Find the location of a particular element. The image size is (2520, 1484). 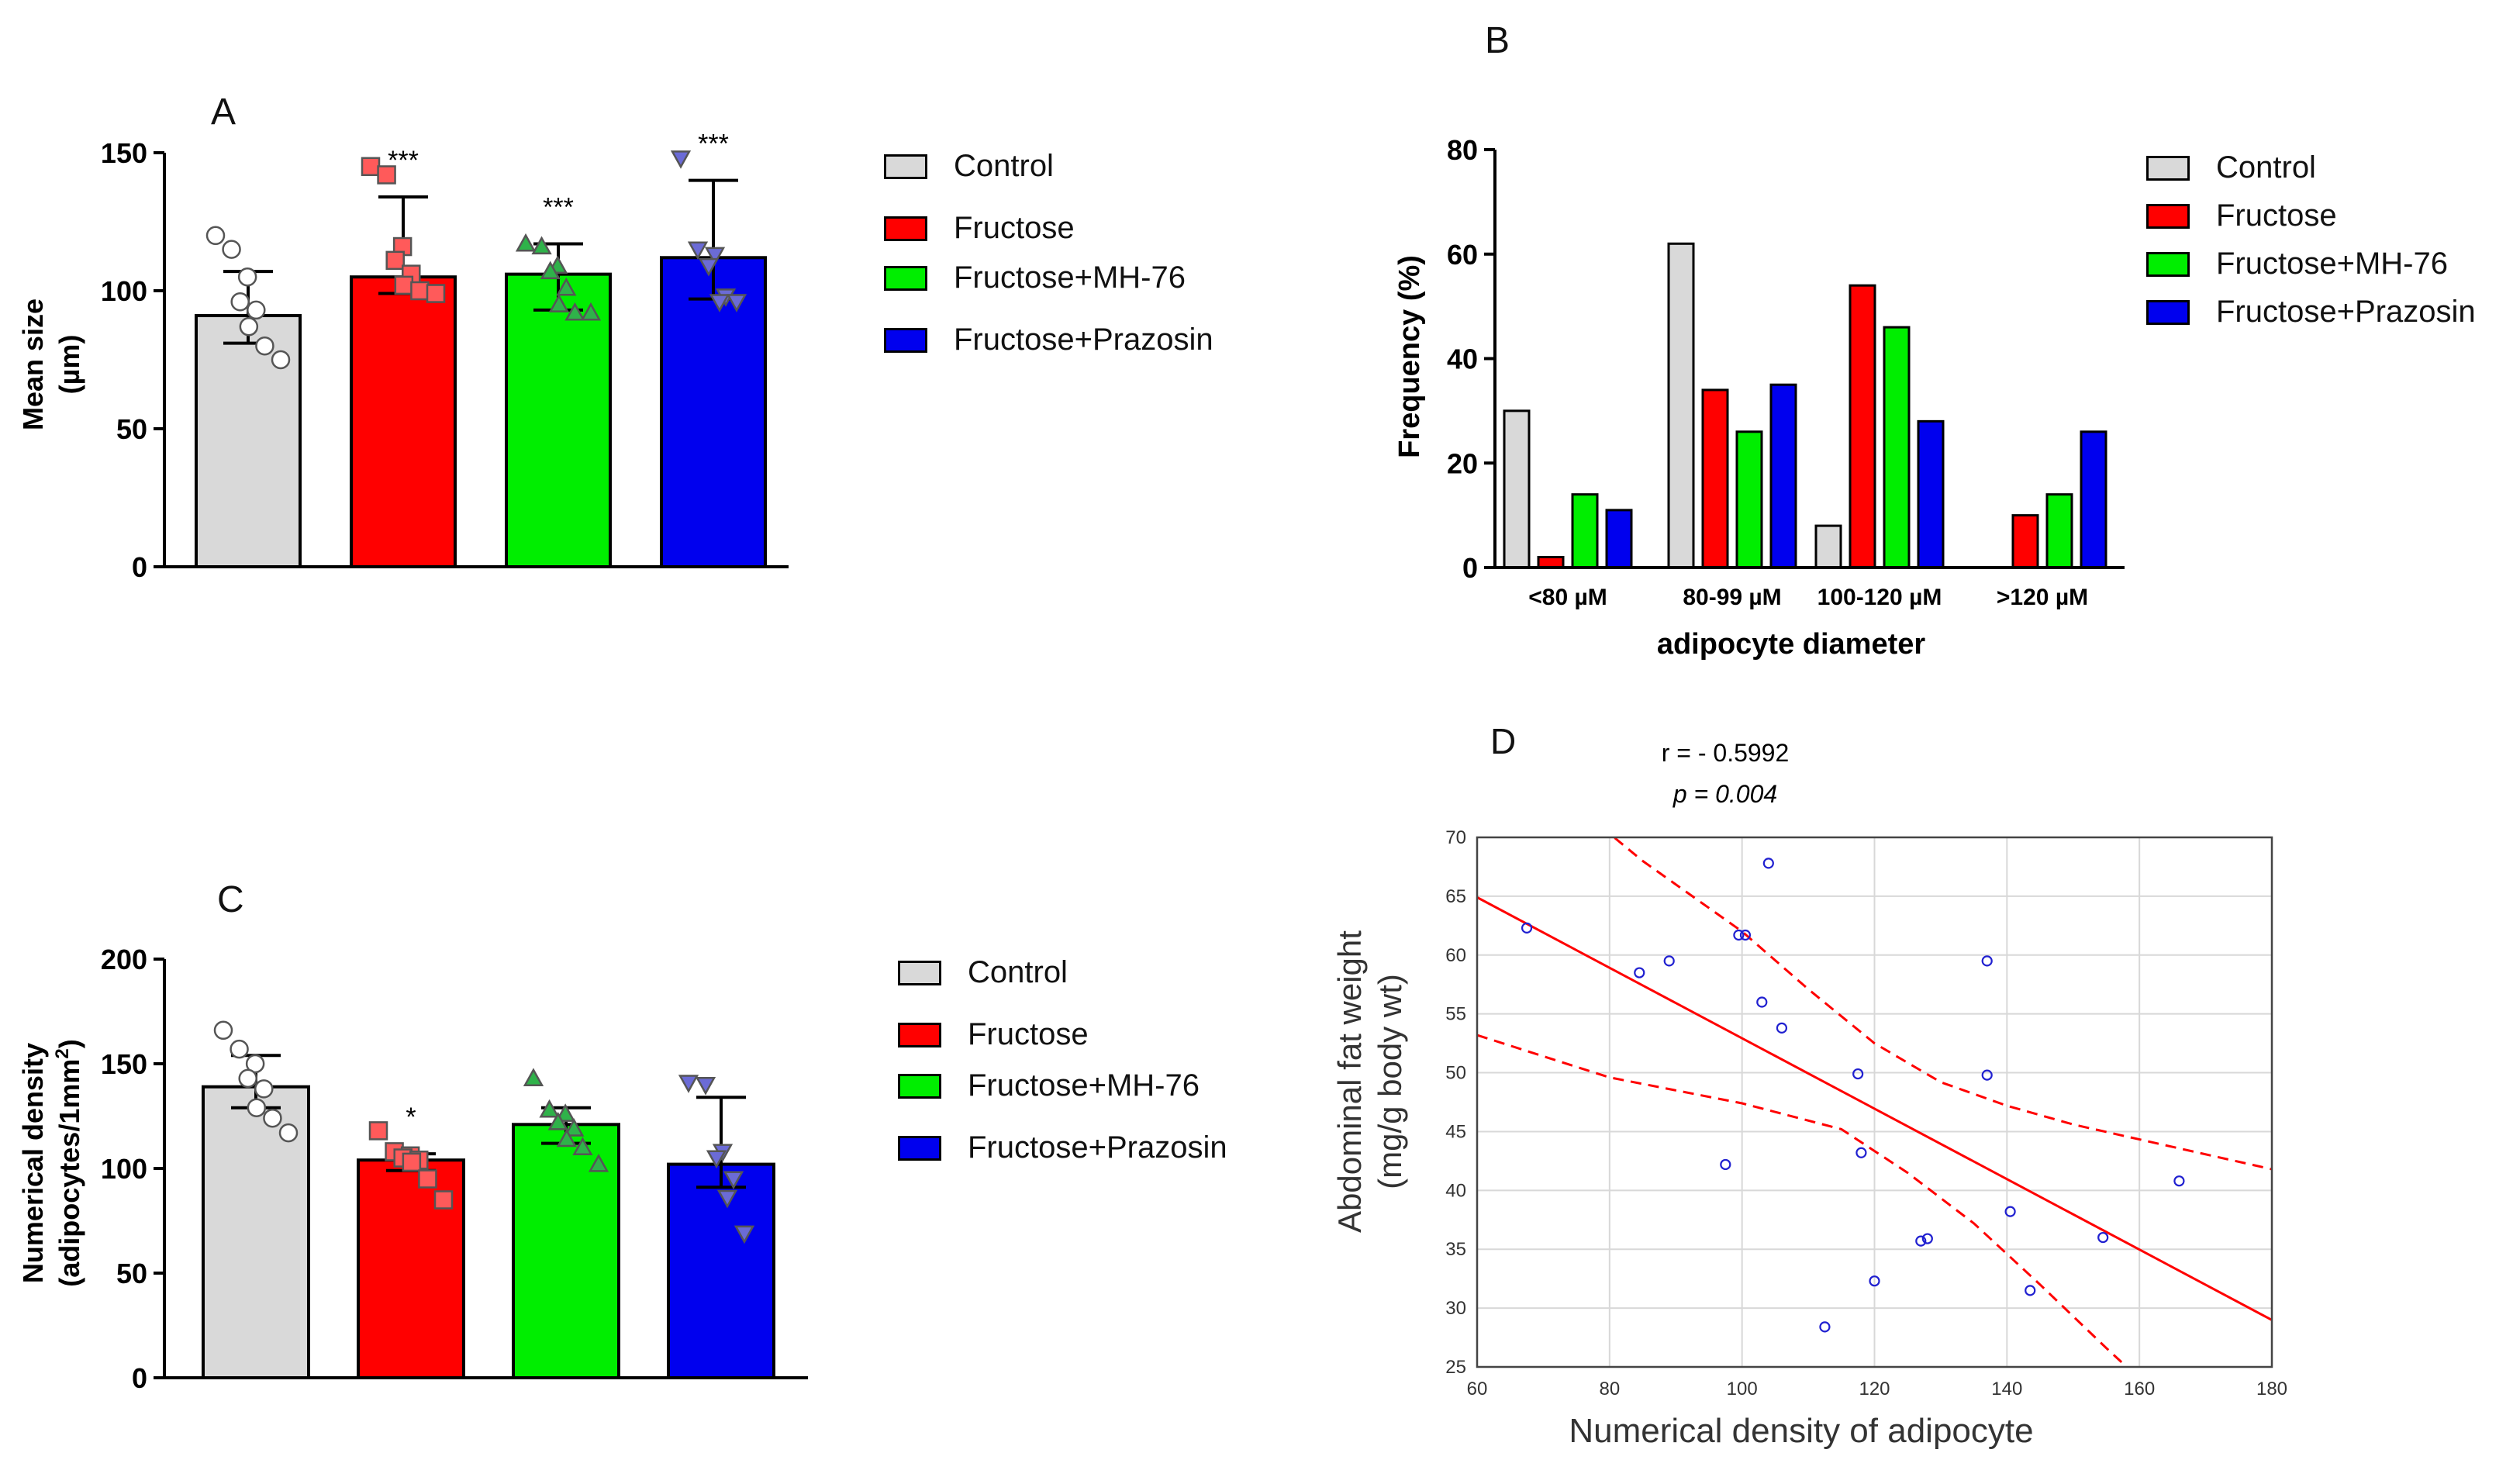

significance-marks: * is located at coordinates (411, 1118).